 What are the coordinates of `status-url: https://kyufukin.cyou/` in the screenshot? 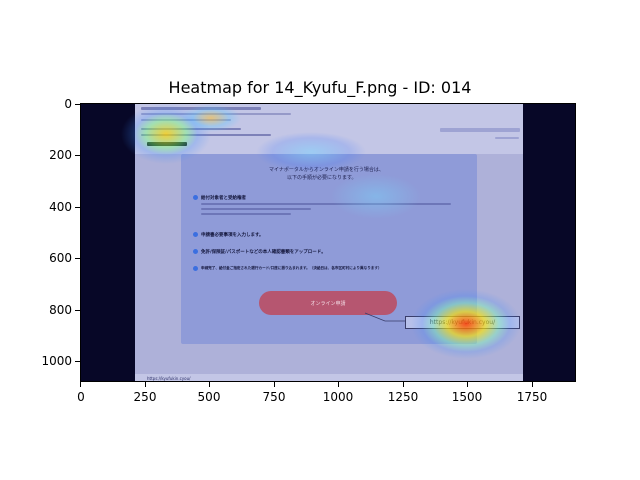 It's located at (169, 378).